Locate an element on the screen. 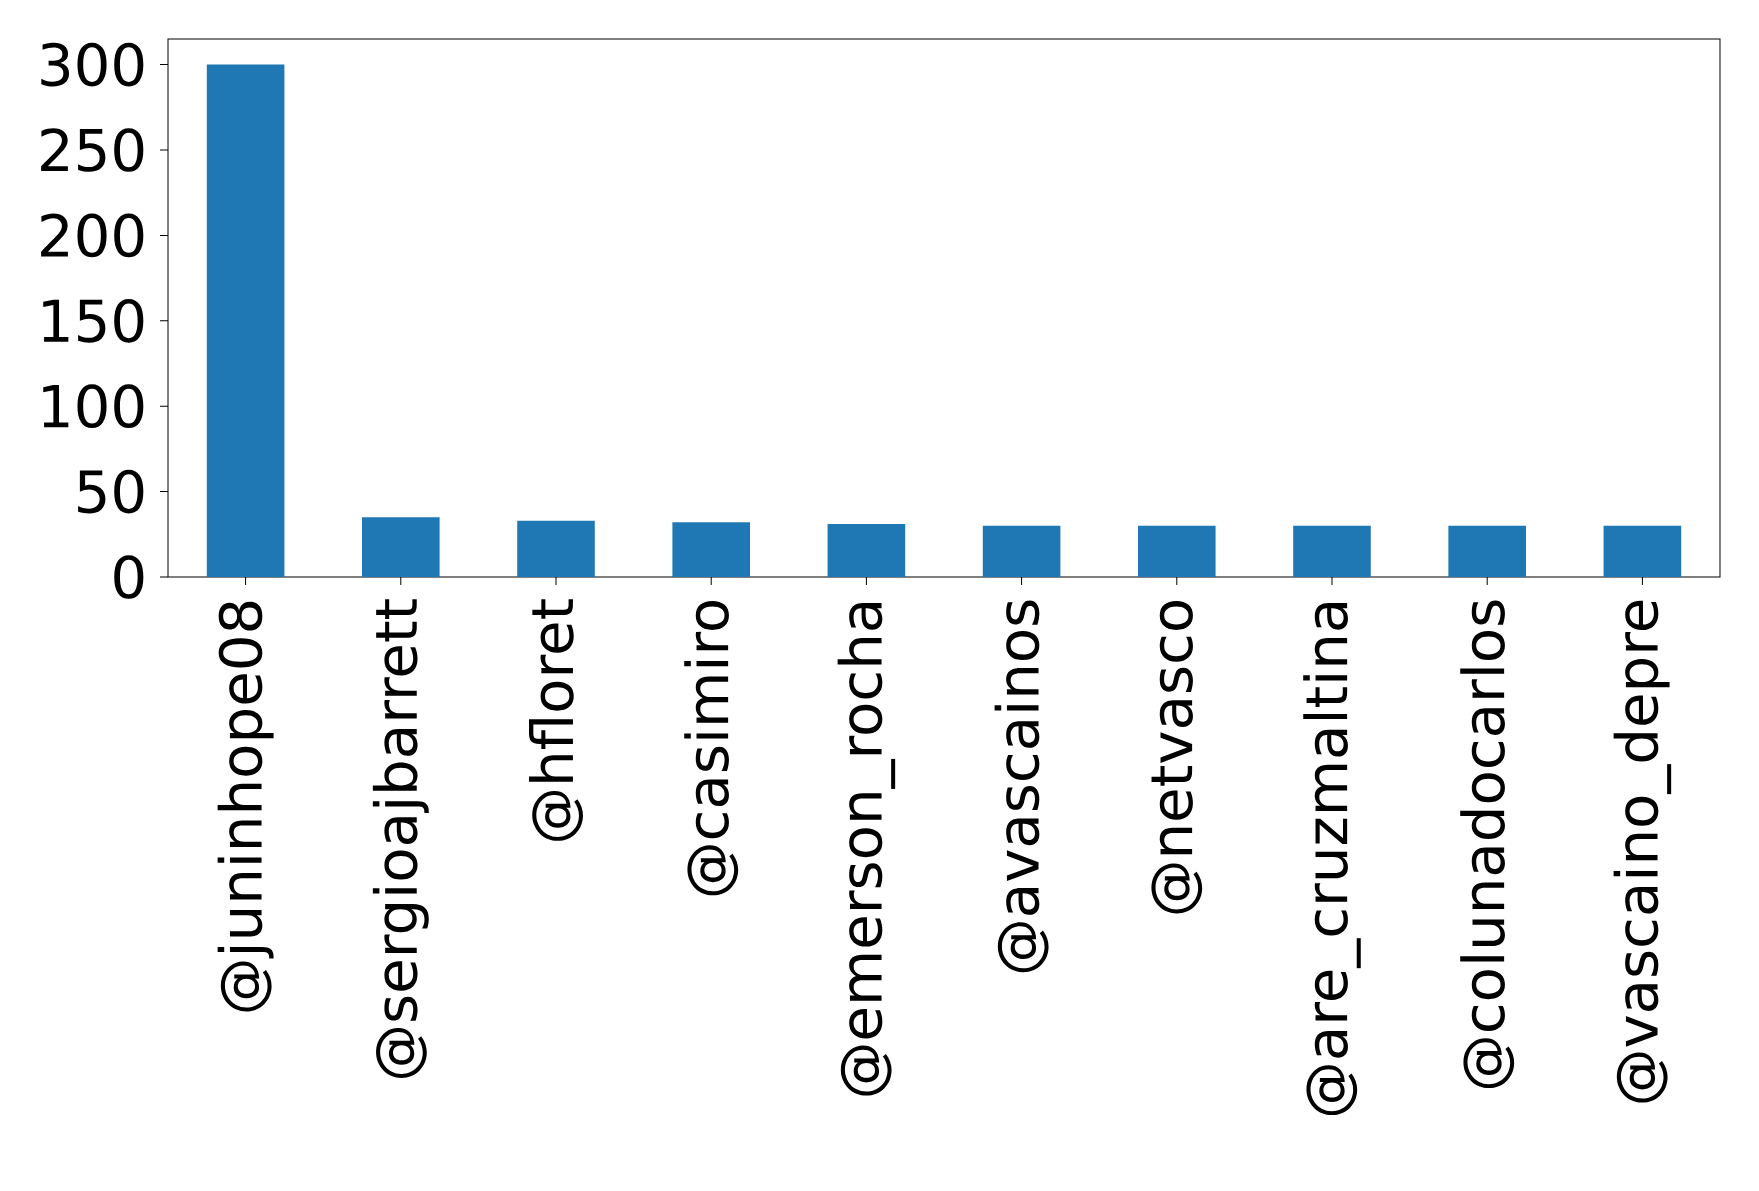 The width and height of the screenshot is (1759, 1191). y-tick-label: 150 is located at coordinates (93, 320).